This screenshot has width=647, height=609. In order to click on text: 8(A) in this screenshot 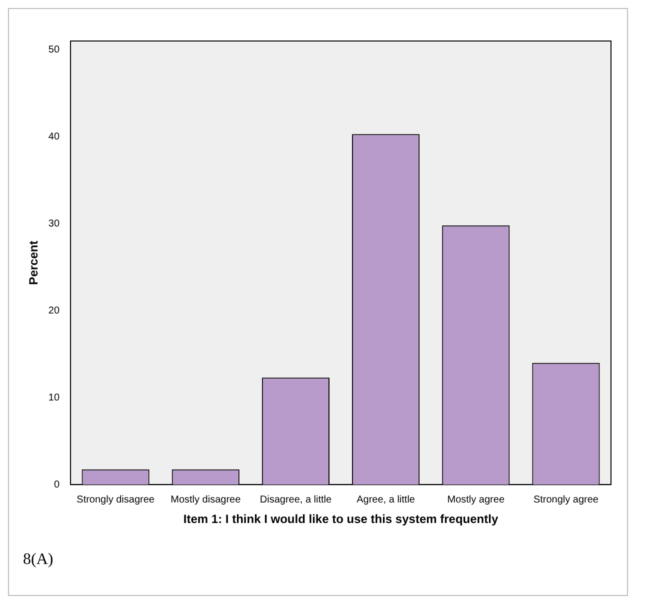, I will do `click(38, 560)`.